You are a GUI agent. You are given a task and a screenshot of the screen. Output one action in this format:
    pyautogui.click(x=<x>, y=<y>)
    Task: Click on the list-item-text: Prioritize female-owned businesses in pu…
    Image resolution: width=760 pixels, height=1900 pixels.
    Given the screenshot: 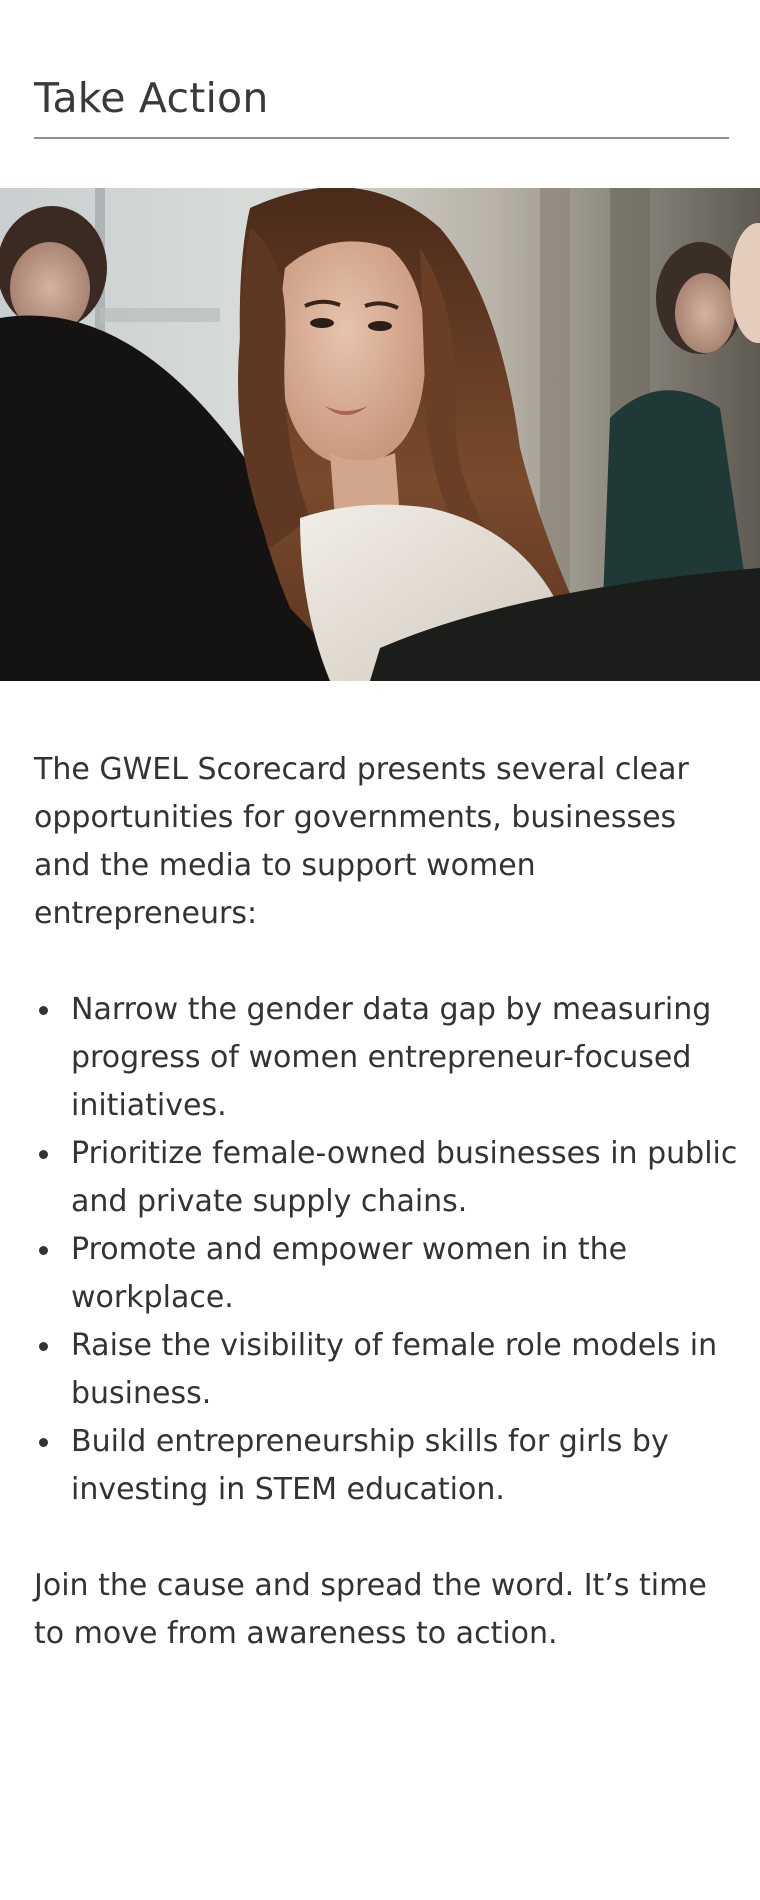 What is the action you would take?
    pyautogui.click(x=404, y=1177)
    